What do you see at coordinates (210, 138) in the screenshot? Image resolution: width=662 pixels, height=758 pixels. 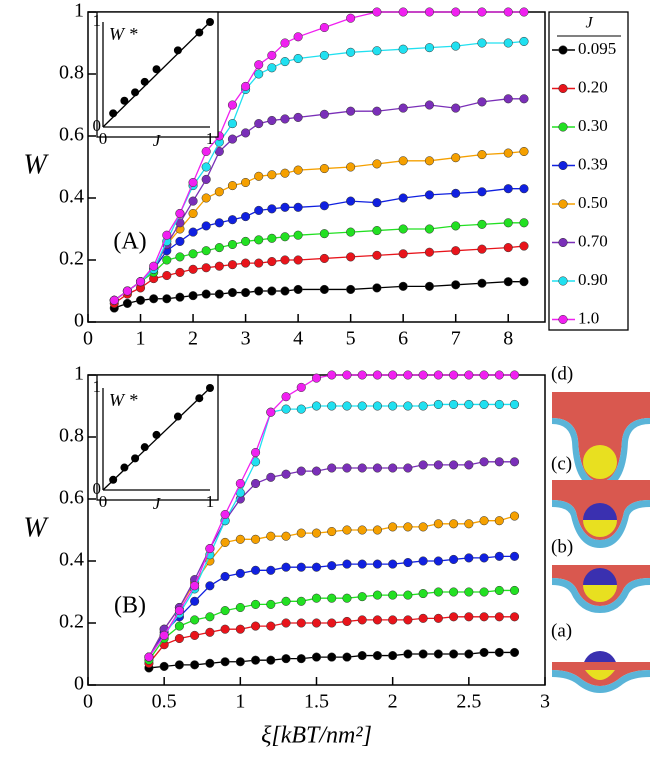 I see `inset-x-tick-label: 1` at bounding box center [210, 138].